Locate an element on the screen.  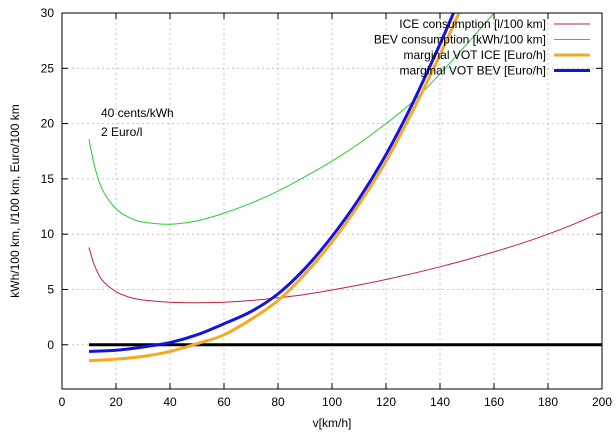
x-tick-label: 100 is located at coordinates (332, 402).